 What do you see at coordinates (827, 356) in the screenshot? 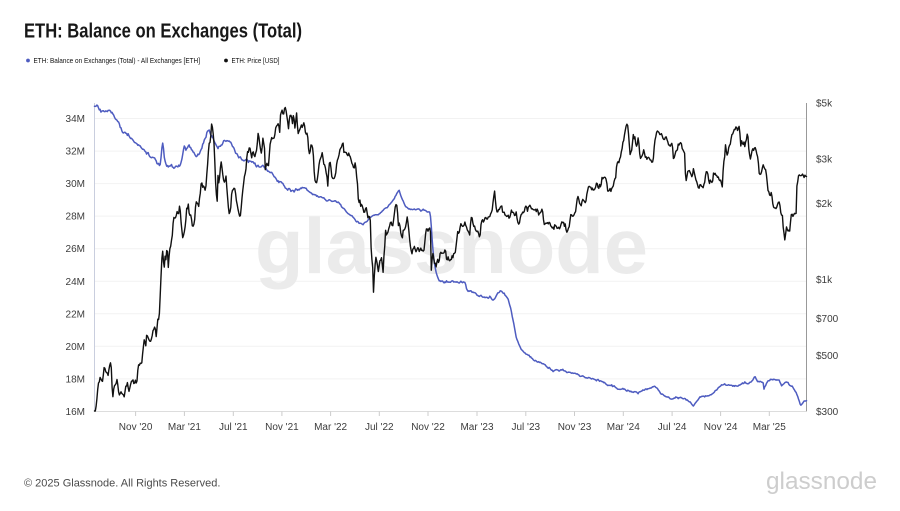
I see `svg-text: $500` at bounding box center [827, 356].